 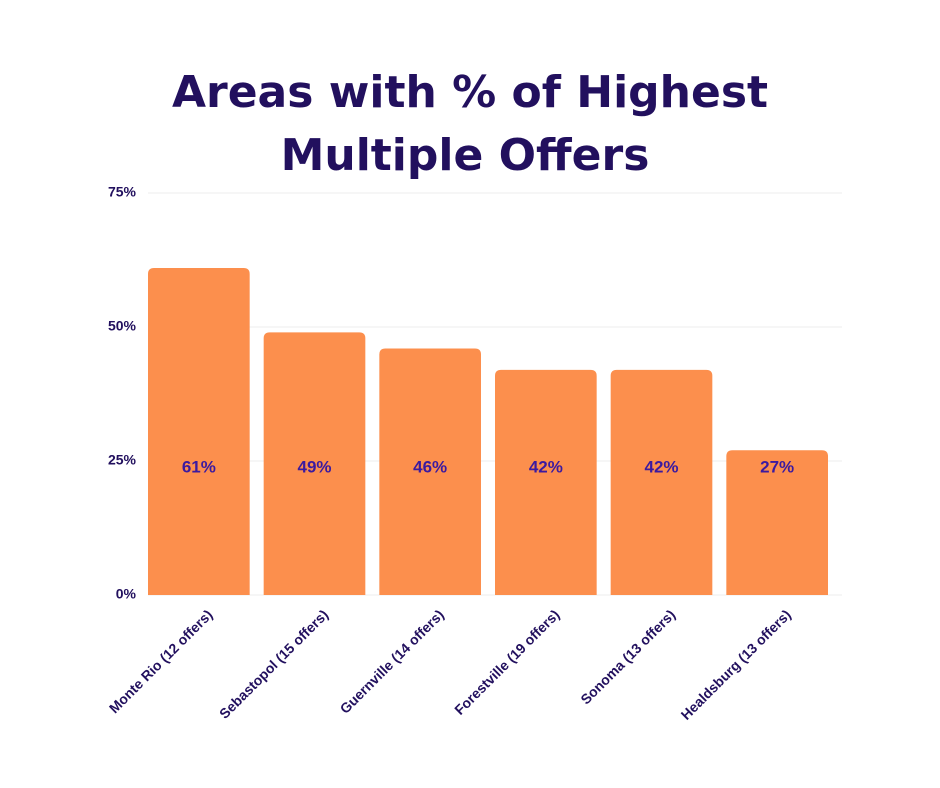 I want to click on value-label: 46%, so click(x=430, y=466).